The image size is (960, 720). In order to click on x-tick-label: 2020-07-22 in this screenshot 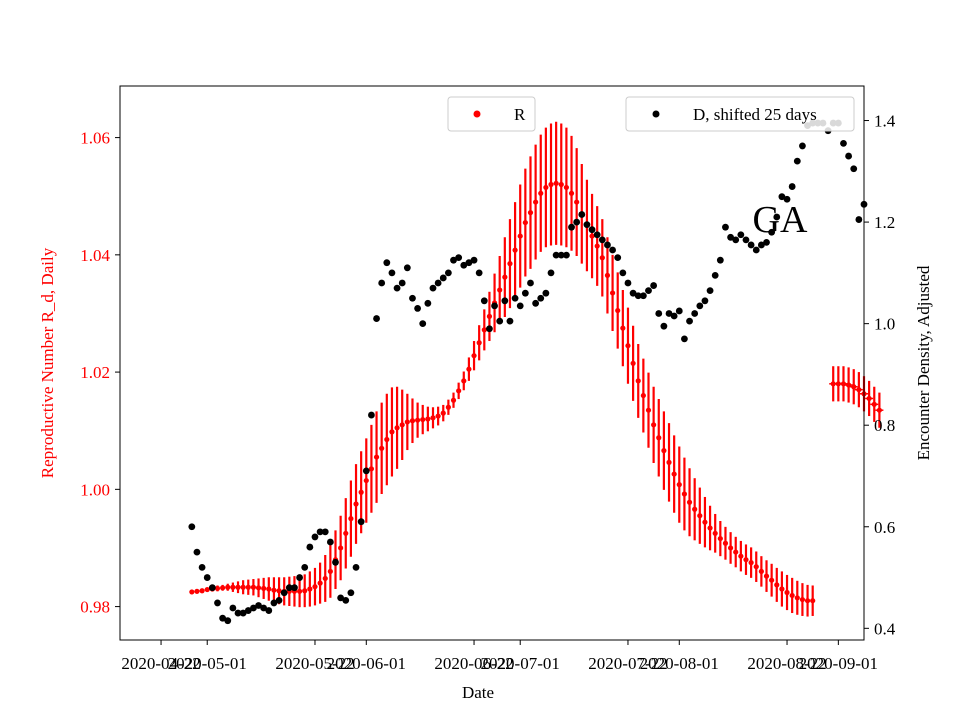, I will do `click(627, 663)`.